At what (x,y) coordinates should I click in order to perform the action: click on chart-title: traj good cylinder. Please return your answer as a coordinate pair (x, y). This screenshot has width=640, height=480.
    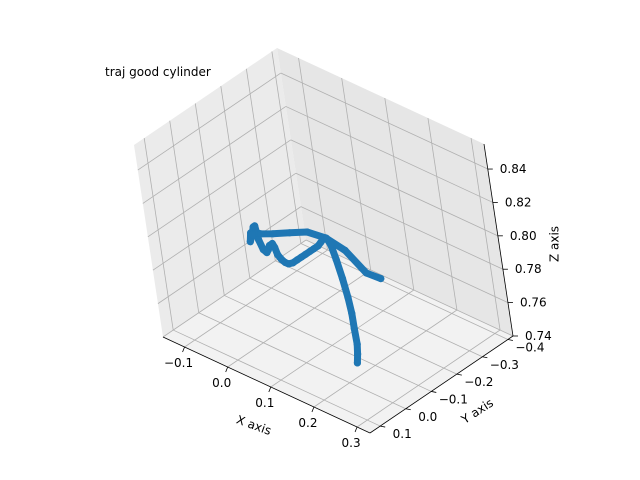
    Looking at the image, I should click on (158, 72).